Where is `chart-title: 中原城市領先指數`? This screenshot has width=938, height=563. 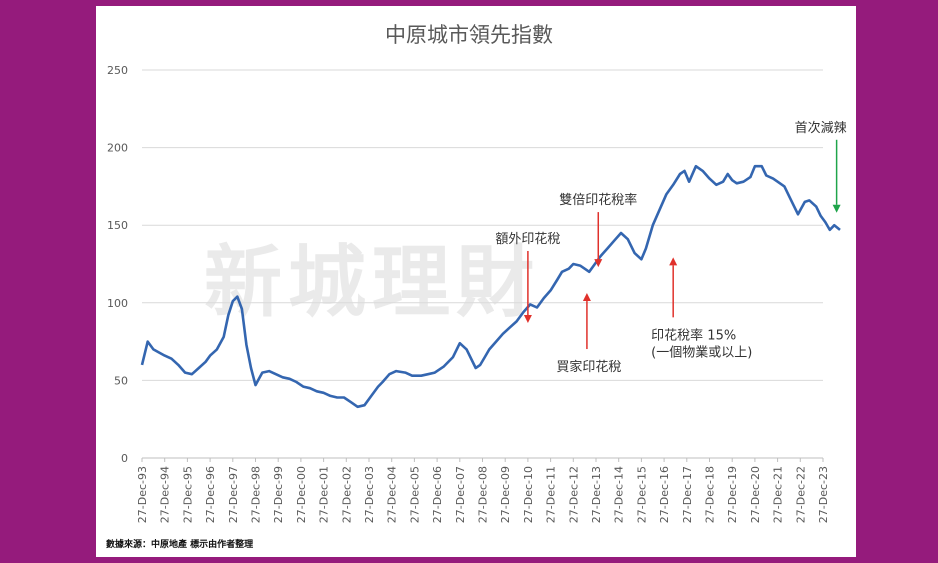 chart-title: 中原城市領先指數 is located at coordinates (469, 35).